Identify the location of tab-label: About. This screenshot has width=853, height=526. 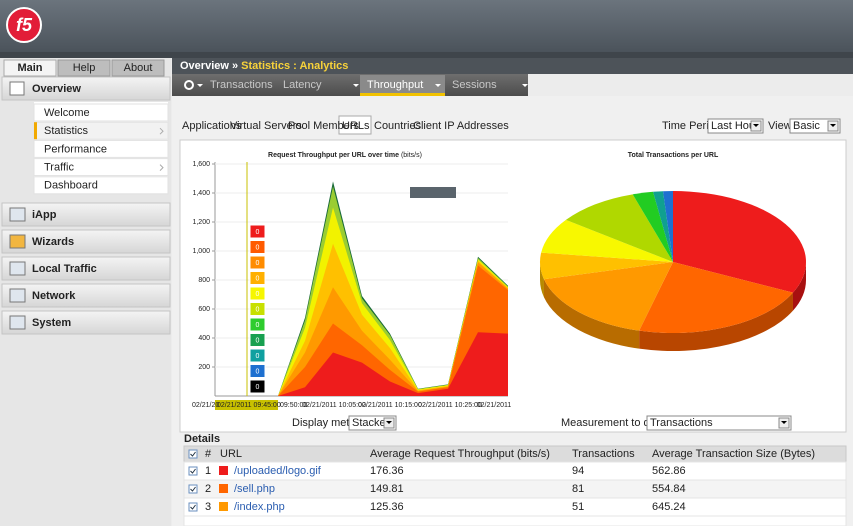
(138, 68).